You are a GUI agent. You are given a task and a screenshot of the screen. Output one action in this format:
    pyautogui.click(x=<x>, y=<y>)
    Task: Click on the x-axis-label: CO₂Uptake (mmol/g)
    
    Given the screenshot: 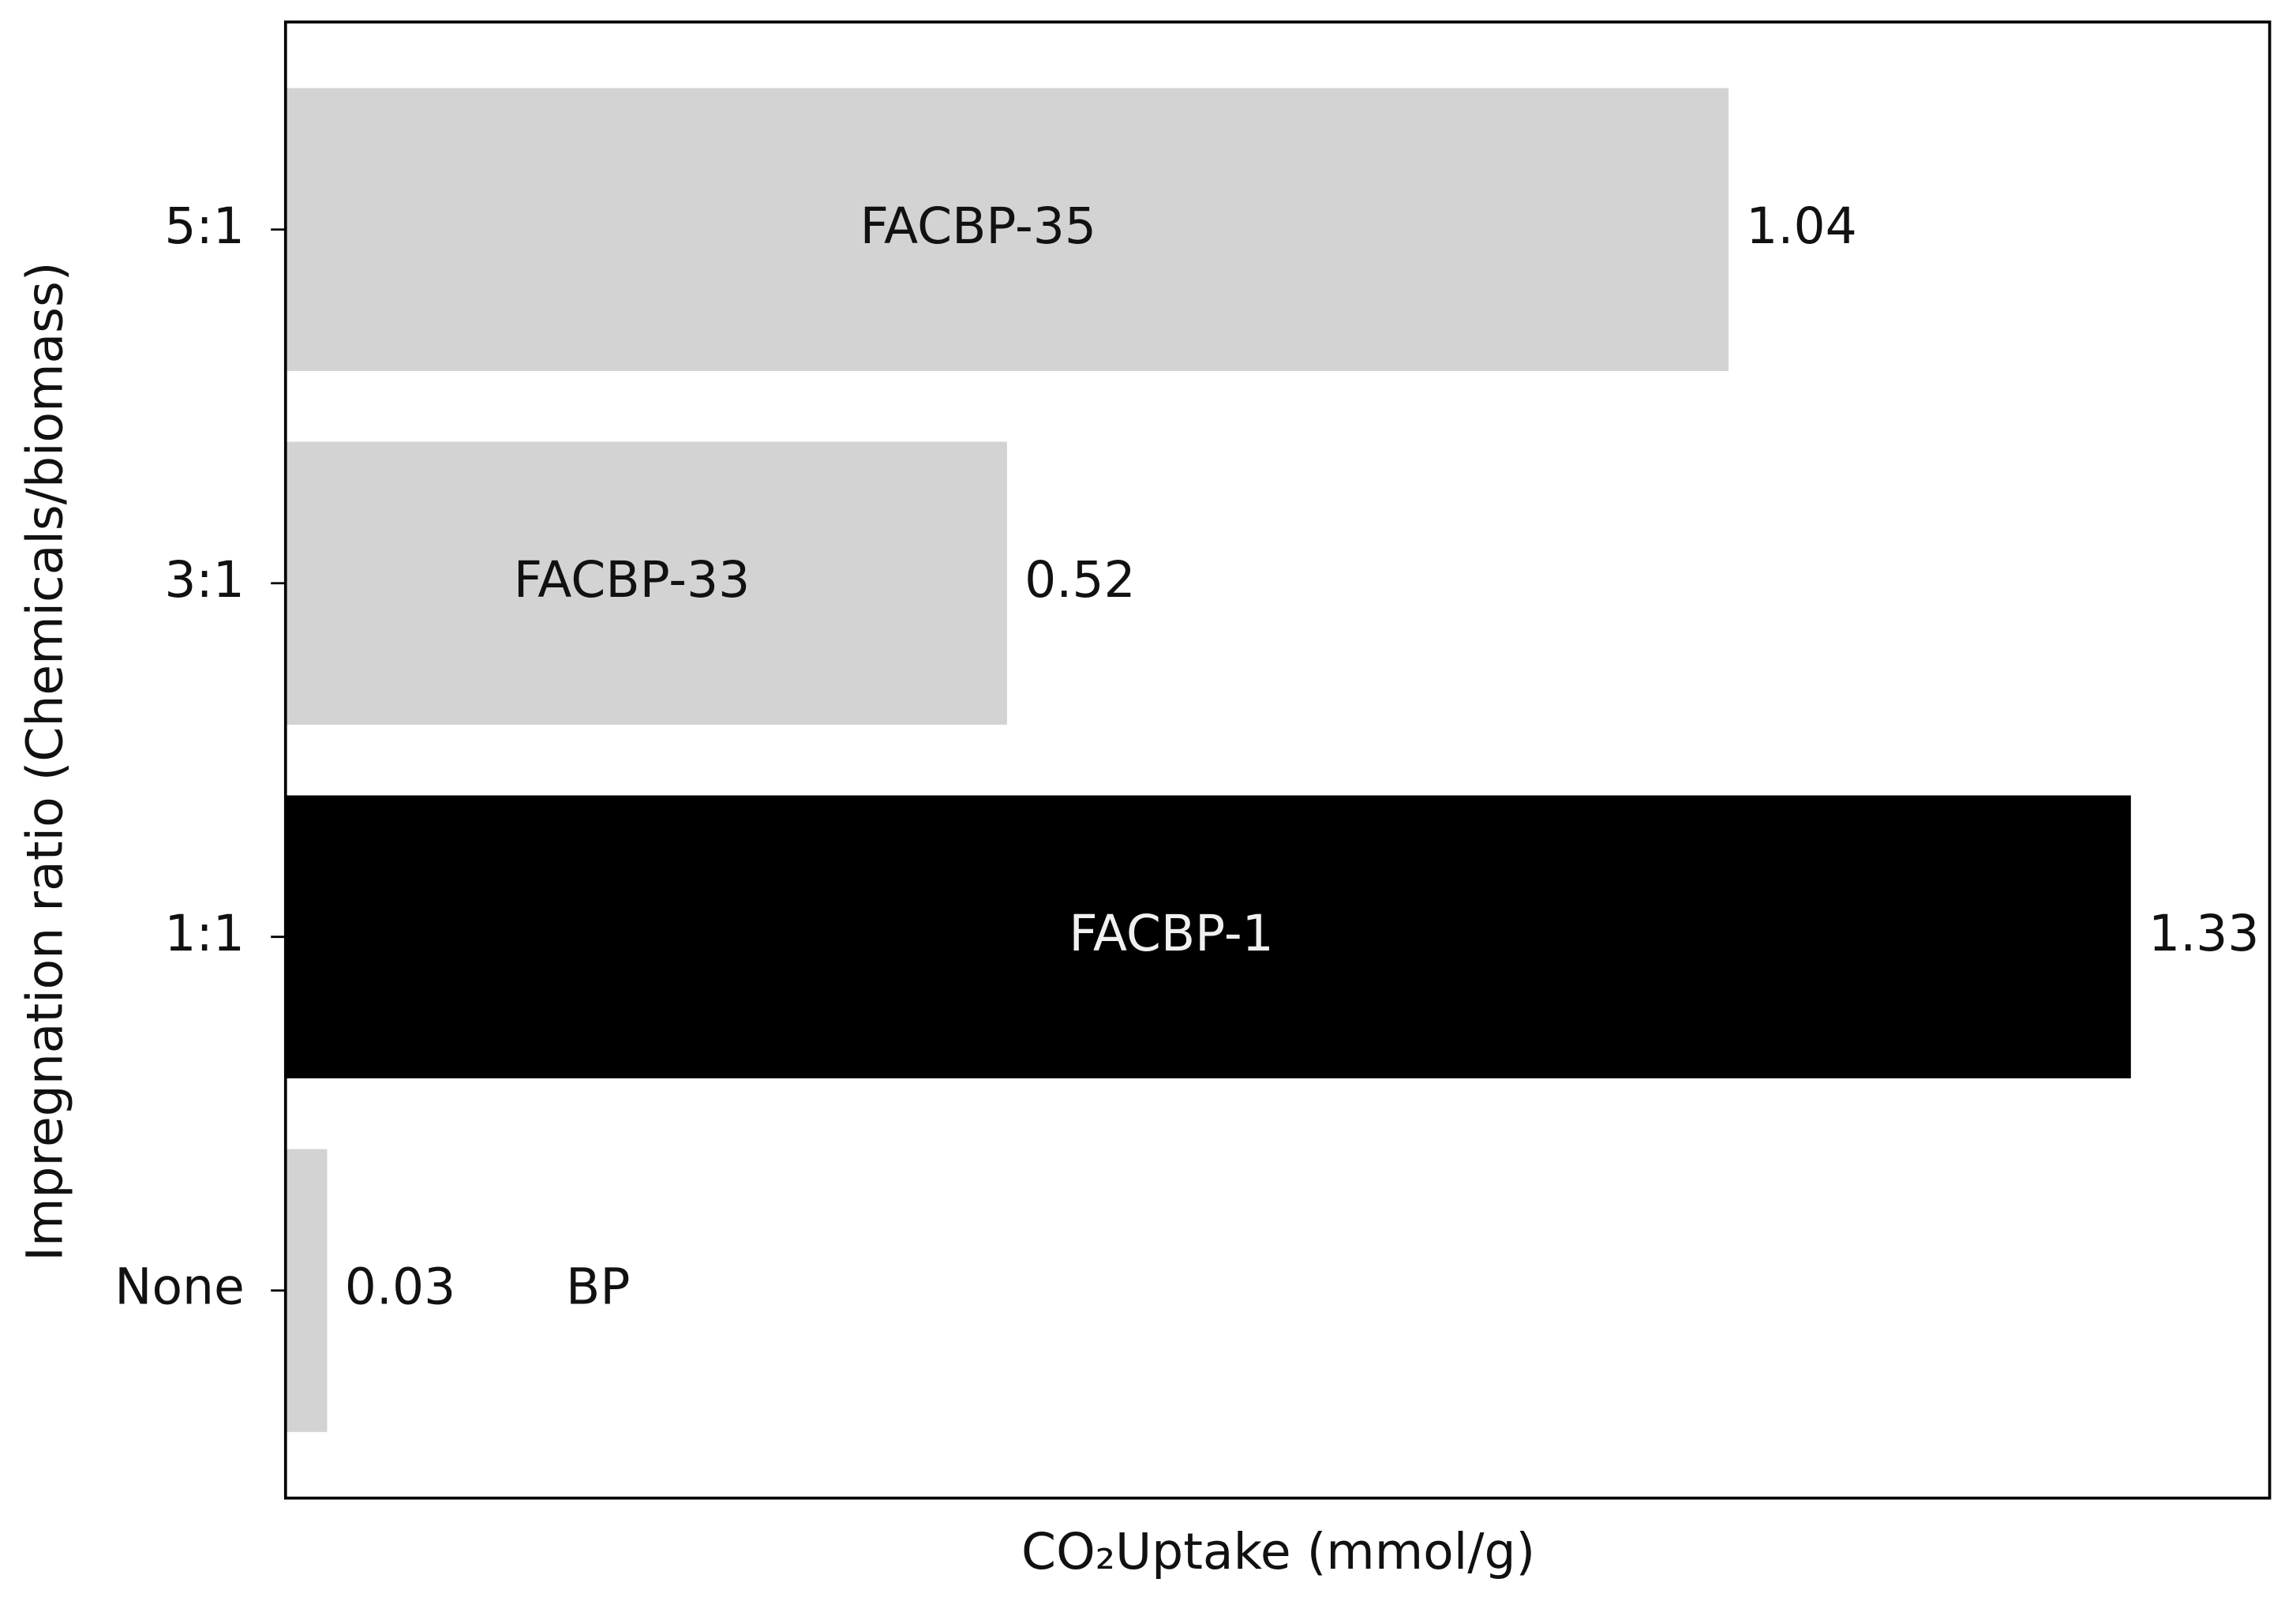 What is the action you would take?
    pyautogui.click(x=1278, y=1551)
    